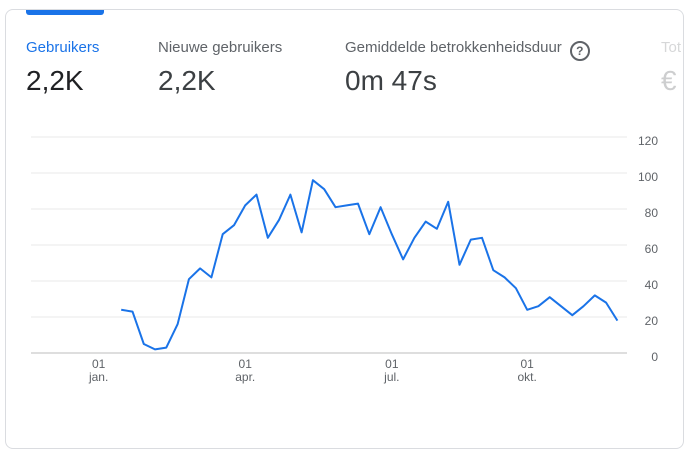  Describe the element at coordinates (648, 141) in the screenshot. I see `y-tick-label: 120` at that location.